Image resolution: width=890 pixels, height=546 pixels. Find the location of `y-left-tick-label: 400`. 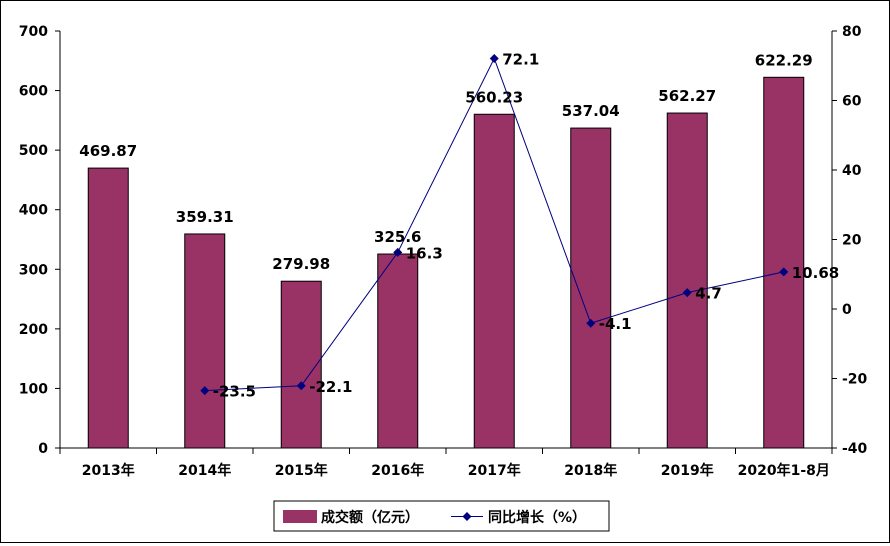

y-left-tick-label: 400 is located at coordinates (33, 211).